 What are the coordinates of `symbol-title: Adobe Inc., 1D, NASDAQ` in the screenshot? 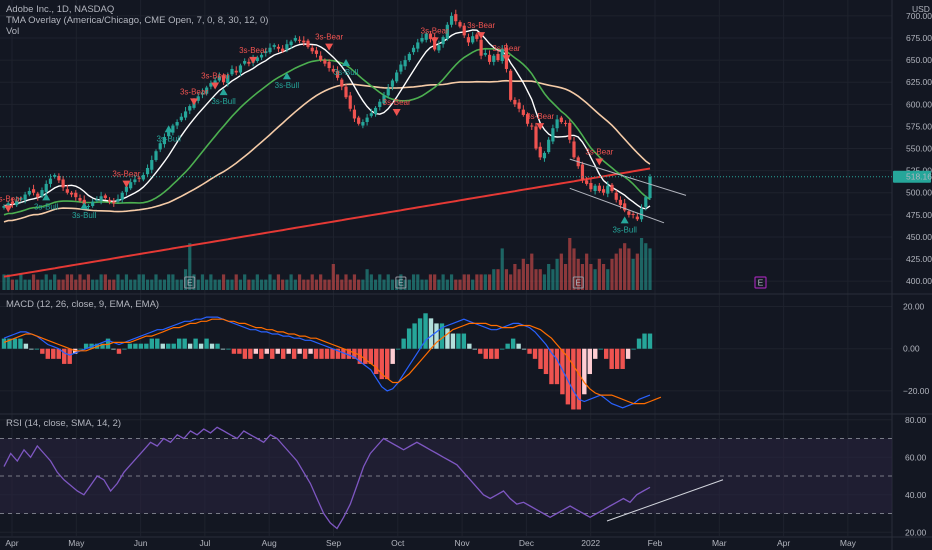 It's located at (60, 9).